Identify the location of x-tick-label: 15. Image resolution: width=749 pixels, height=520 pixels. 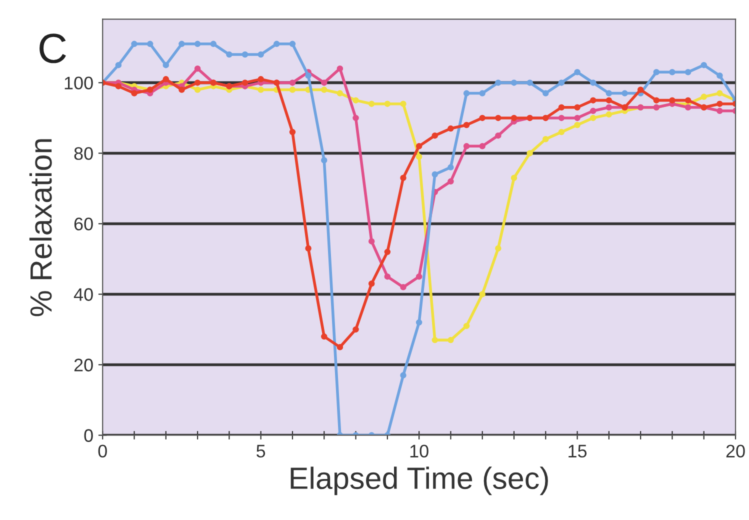
(577, 451).